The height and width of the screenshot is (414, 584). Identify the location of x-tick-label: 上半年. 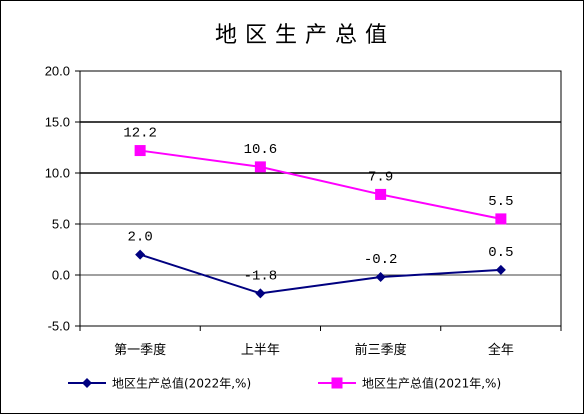
(260, 350).